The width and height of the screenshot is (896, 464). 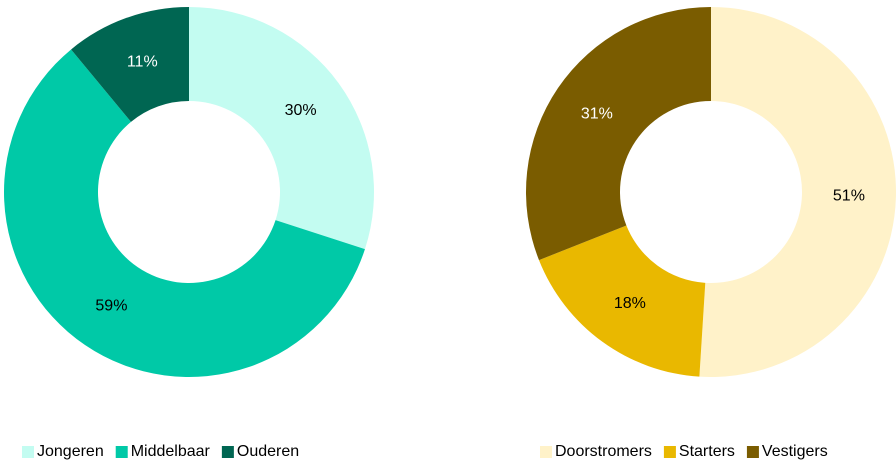 What do you see at coordinates (301, 110) in the screenshot?
I see `data-label: 30%` at bounding box center [301, 110].